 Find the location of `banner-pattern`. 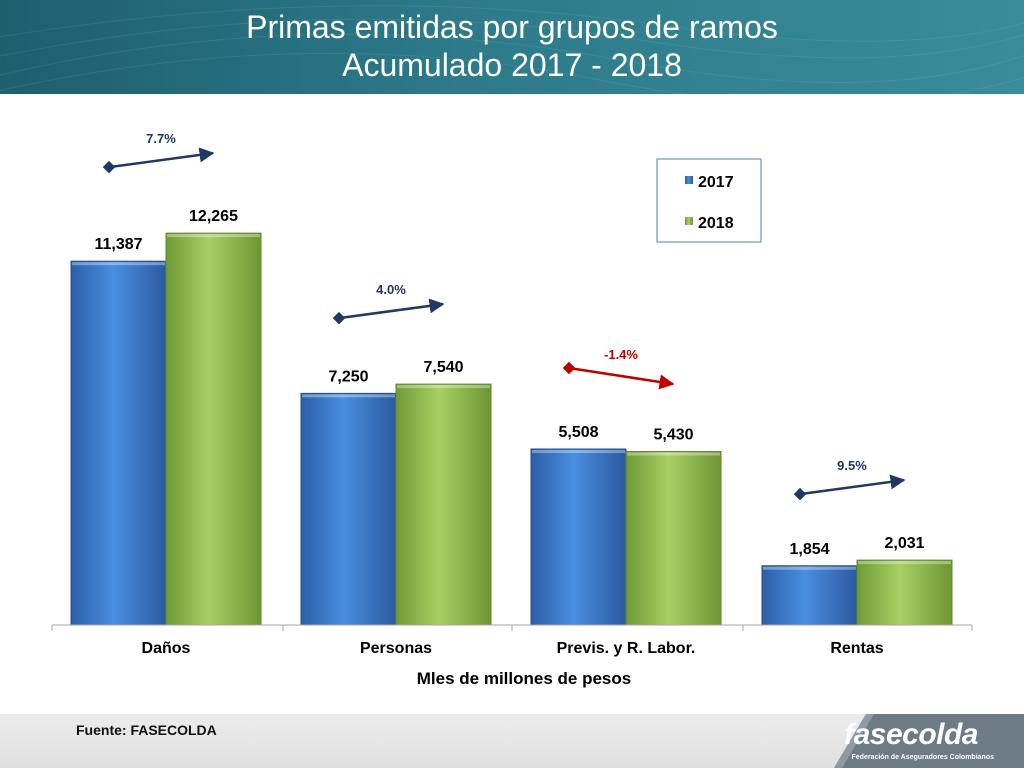

banner-pattern is located at coordinates (512, 49).